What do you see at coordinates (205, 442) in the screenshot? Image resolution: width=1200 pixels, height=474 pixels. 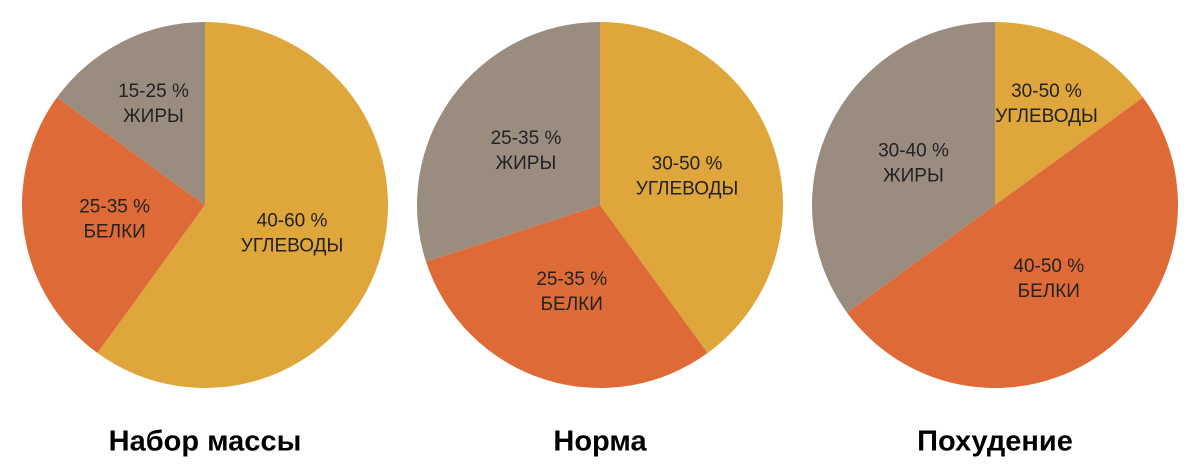 I see `chart-title: Набор массы` at bounding box center [205, 442].